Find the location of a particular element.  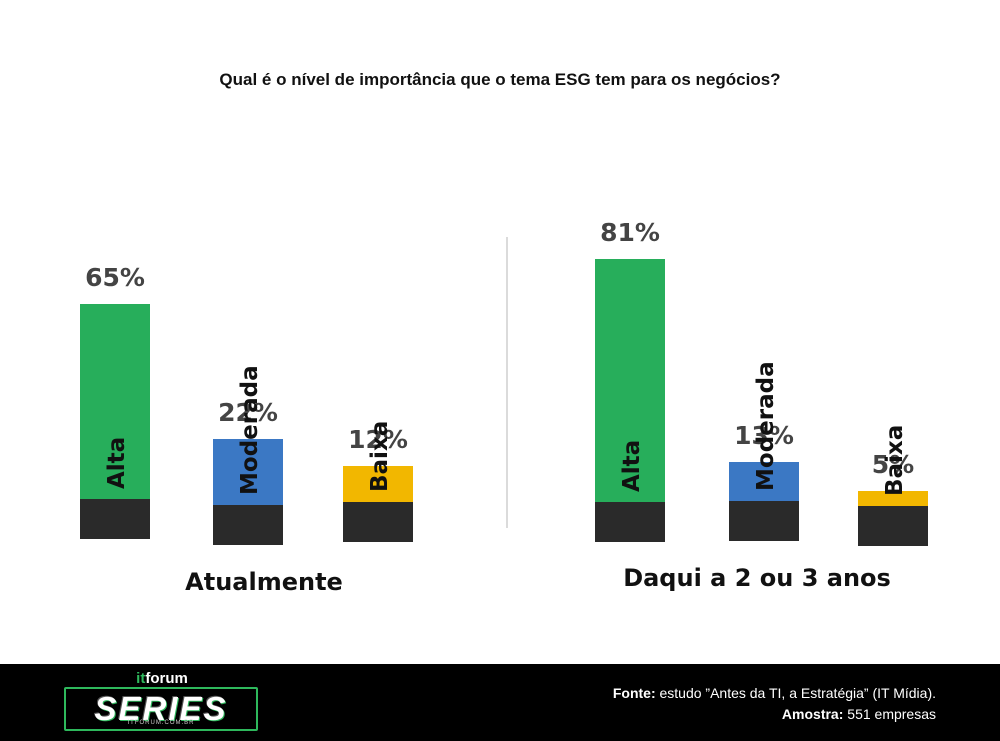

sample-label: Amostra: is located at coordinates (812, 714).